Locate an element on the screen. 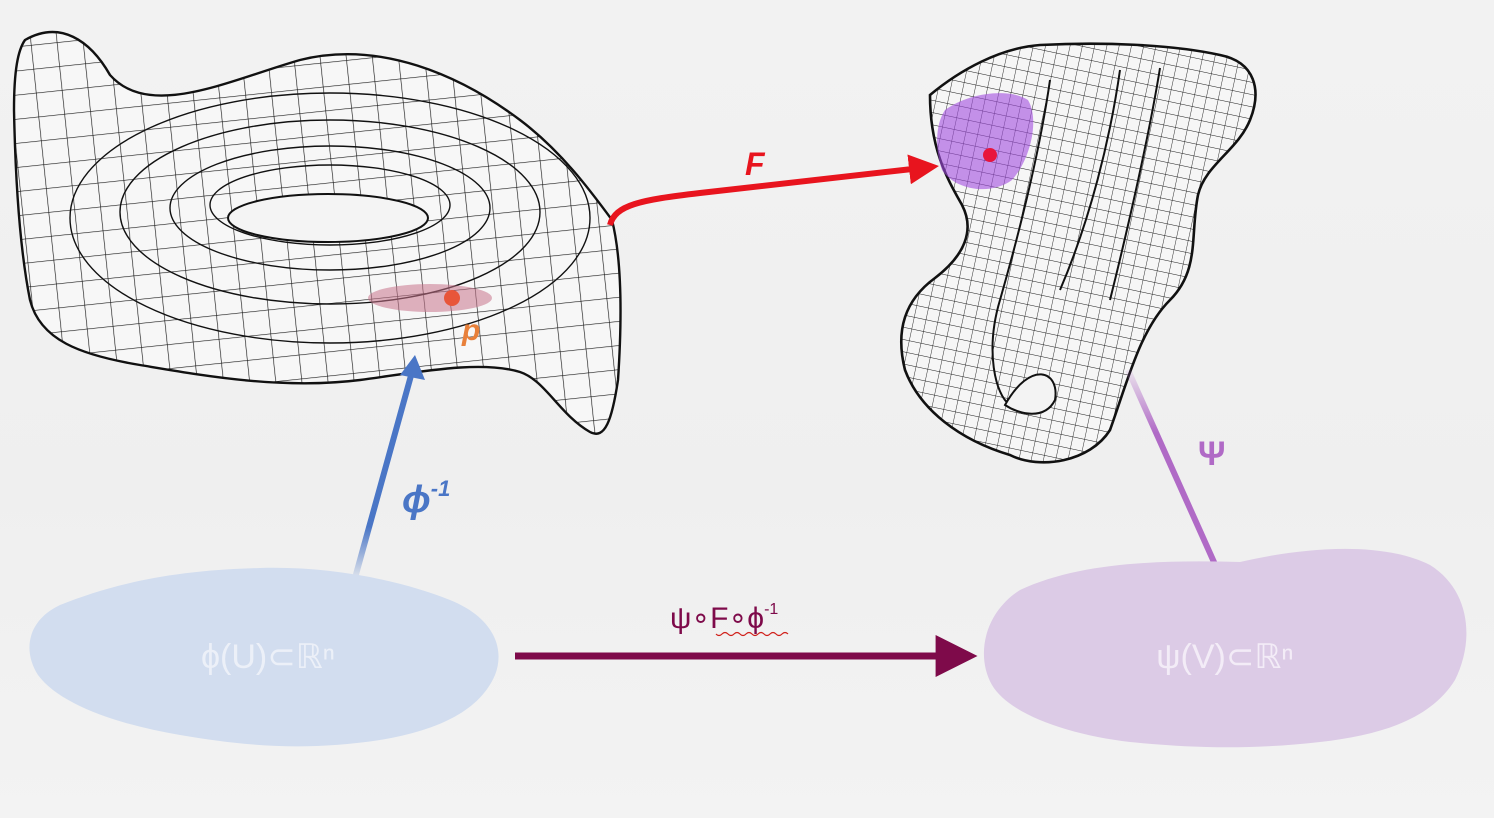 The image size is (1494, 818). map-phi-inverse-label: ϕ-1 is located at coordinates (426, 498).